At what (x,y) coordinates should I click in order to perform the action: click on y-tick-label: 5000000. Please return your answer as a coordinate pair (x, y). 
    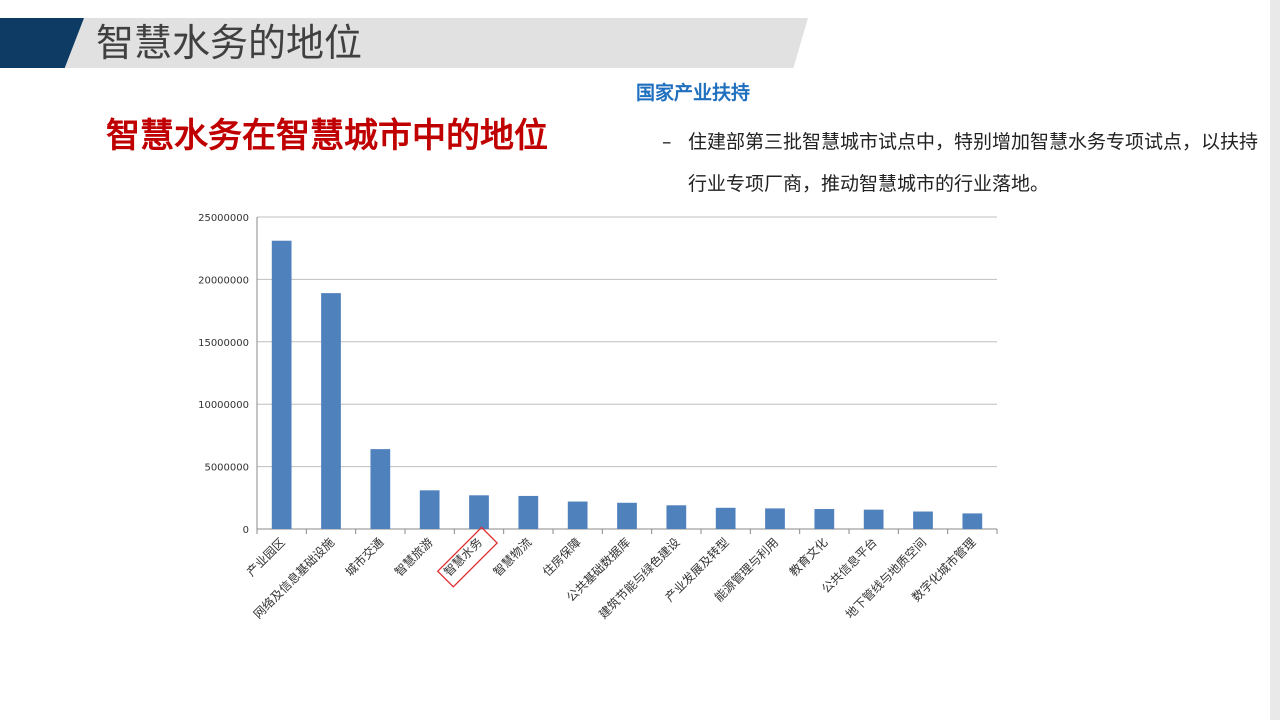
    Looking at the image, I should click on (226, 468).